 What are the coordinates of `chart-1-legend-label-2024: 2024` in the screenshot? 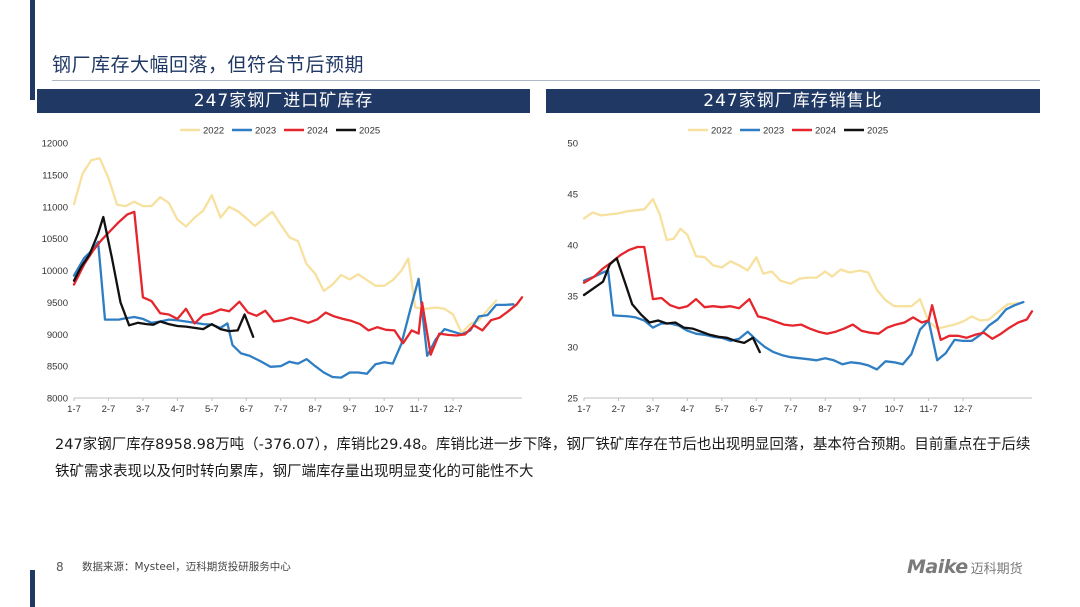 It's located at (825, 131).